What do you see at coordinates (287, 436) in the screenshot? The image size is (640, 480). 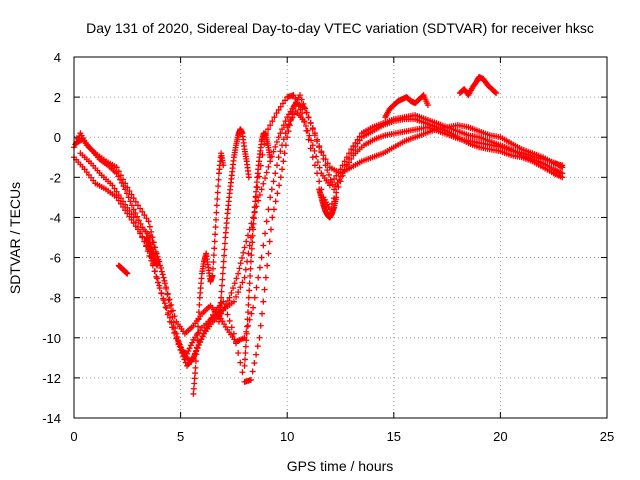 I see `x-tick-label: 10` at bounding box center [287, 436].